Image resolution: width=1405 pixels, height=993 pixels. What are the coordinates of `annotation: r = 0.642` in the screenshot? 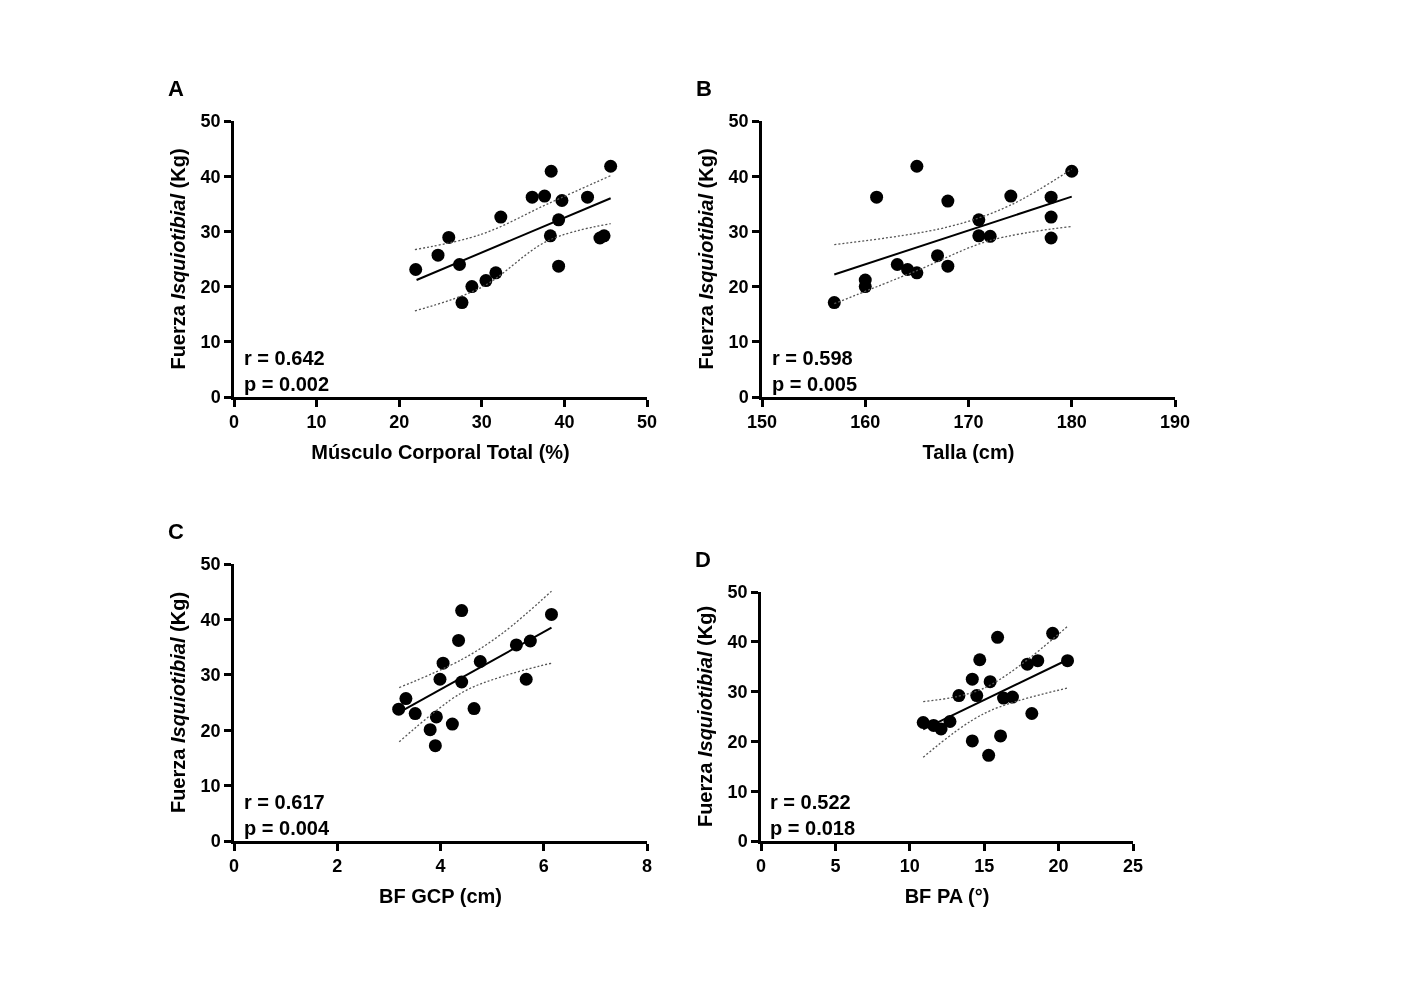 It's located at (284, 358).